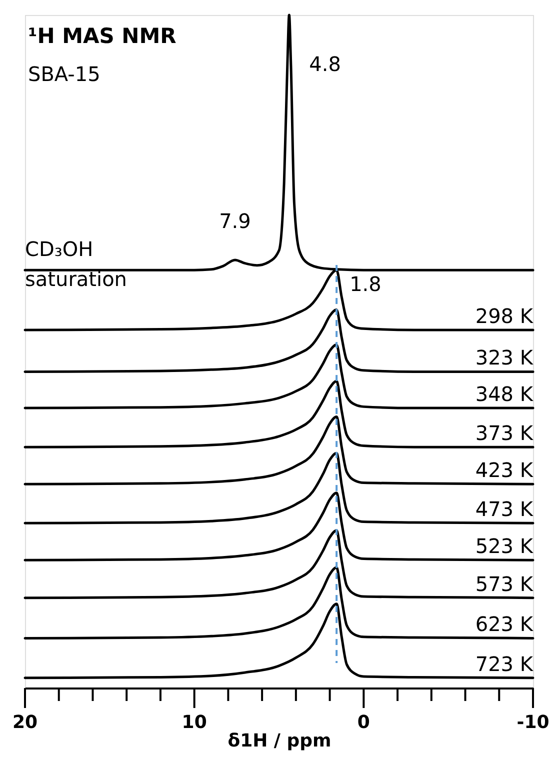 This screenshot has width=560, height=761. What do you see at coordinates (25, 722) in the screenshot?
I see `x-tick-label: 20` at bounding box center [25, 722].